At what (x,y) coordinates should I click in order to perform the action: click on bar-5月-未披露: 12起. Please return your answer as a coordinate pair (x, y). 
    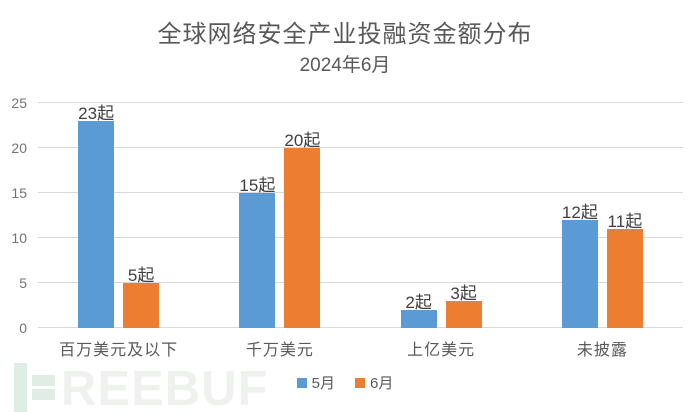
    Looking at the image, I should click on (579, 265).